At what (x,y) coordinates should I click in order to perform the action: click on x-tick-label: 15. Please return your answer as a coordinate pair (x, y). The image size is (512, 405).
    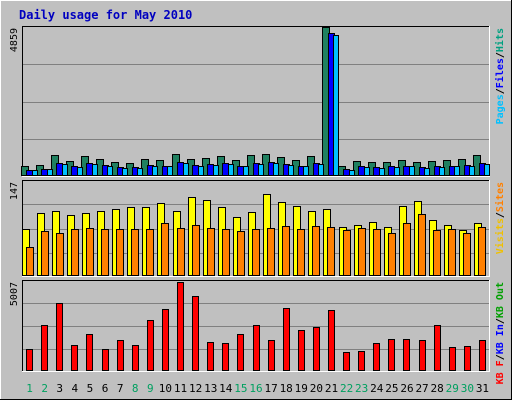
    Looking at the image, I should click on (240, 388).